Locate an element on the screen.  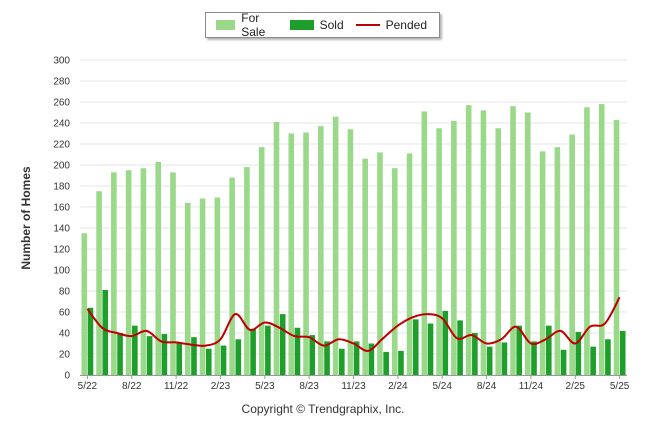
legend-item-pended: Pended is located at coordinates (391, 25).